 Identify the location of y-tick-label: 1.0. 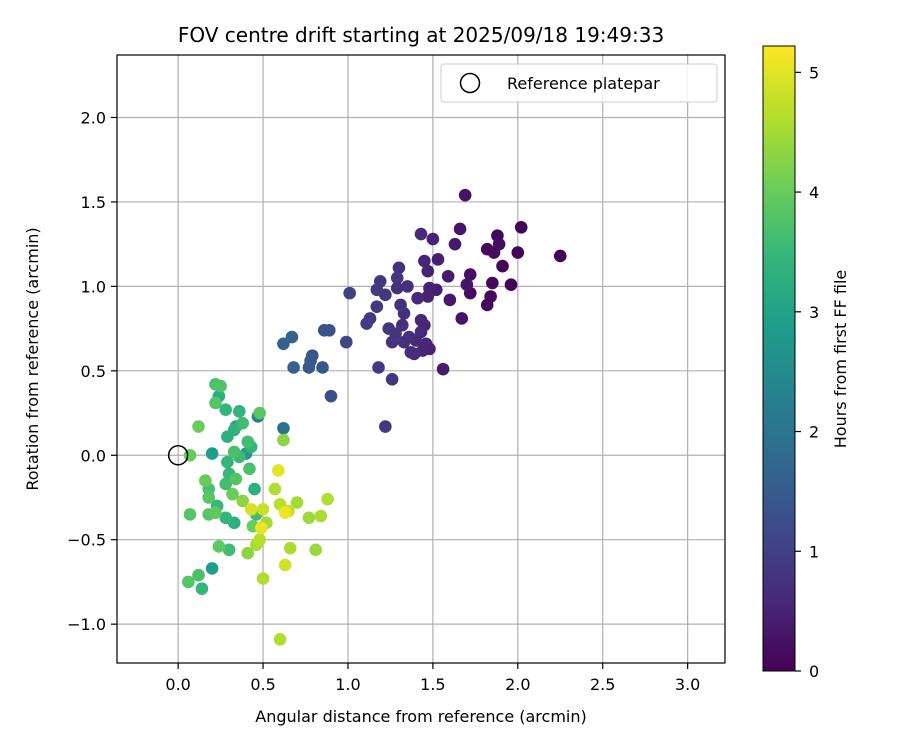
(93, 286).